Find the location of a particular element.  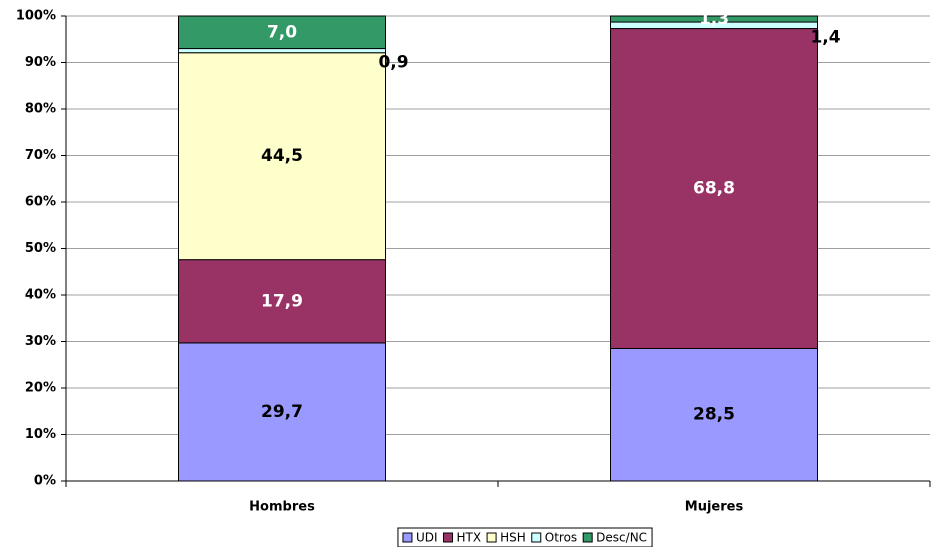

y-tick-label: 10% is located at coordinates (40, 434).